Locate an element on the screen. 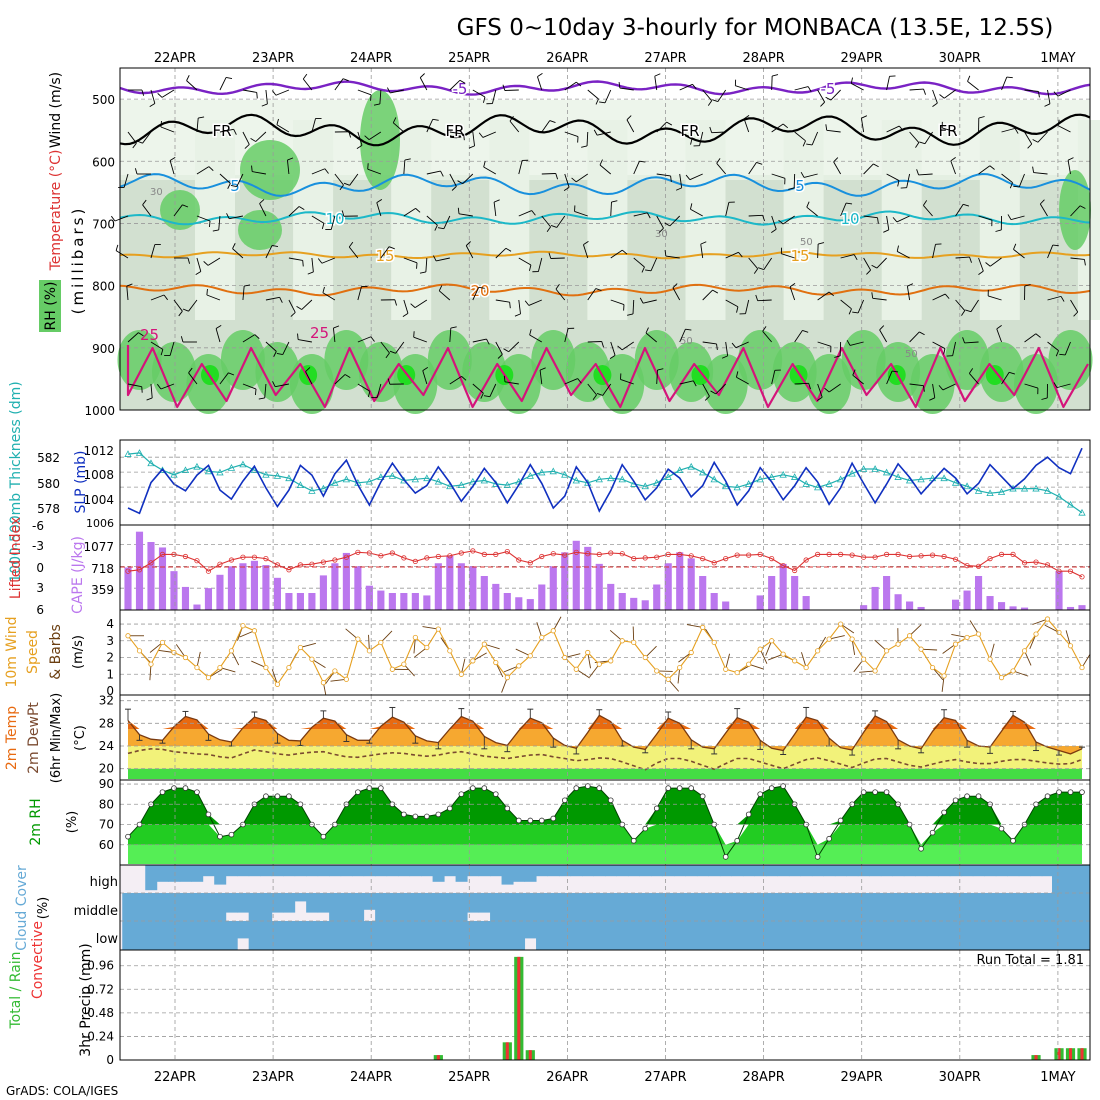  rh-axis-unit: (%) is located at coordinates (72, 822).